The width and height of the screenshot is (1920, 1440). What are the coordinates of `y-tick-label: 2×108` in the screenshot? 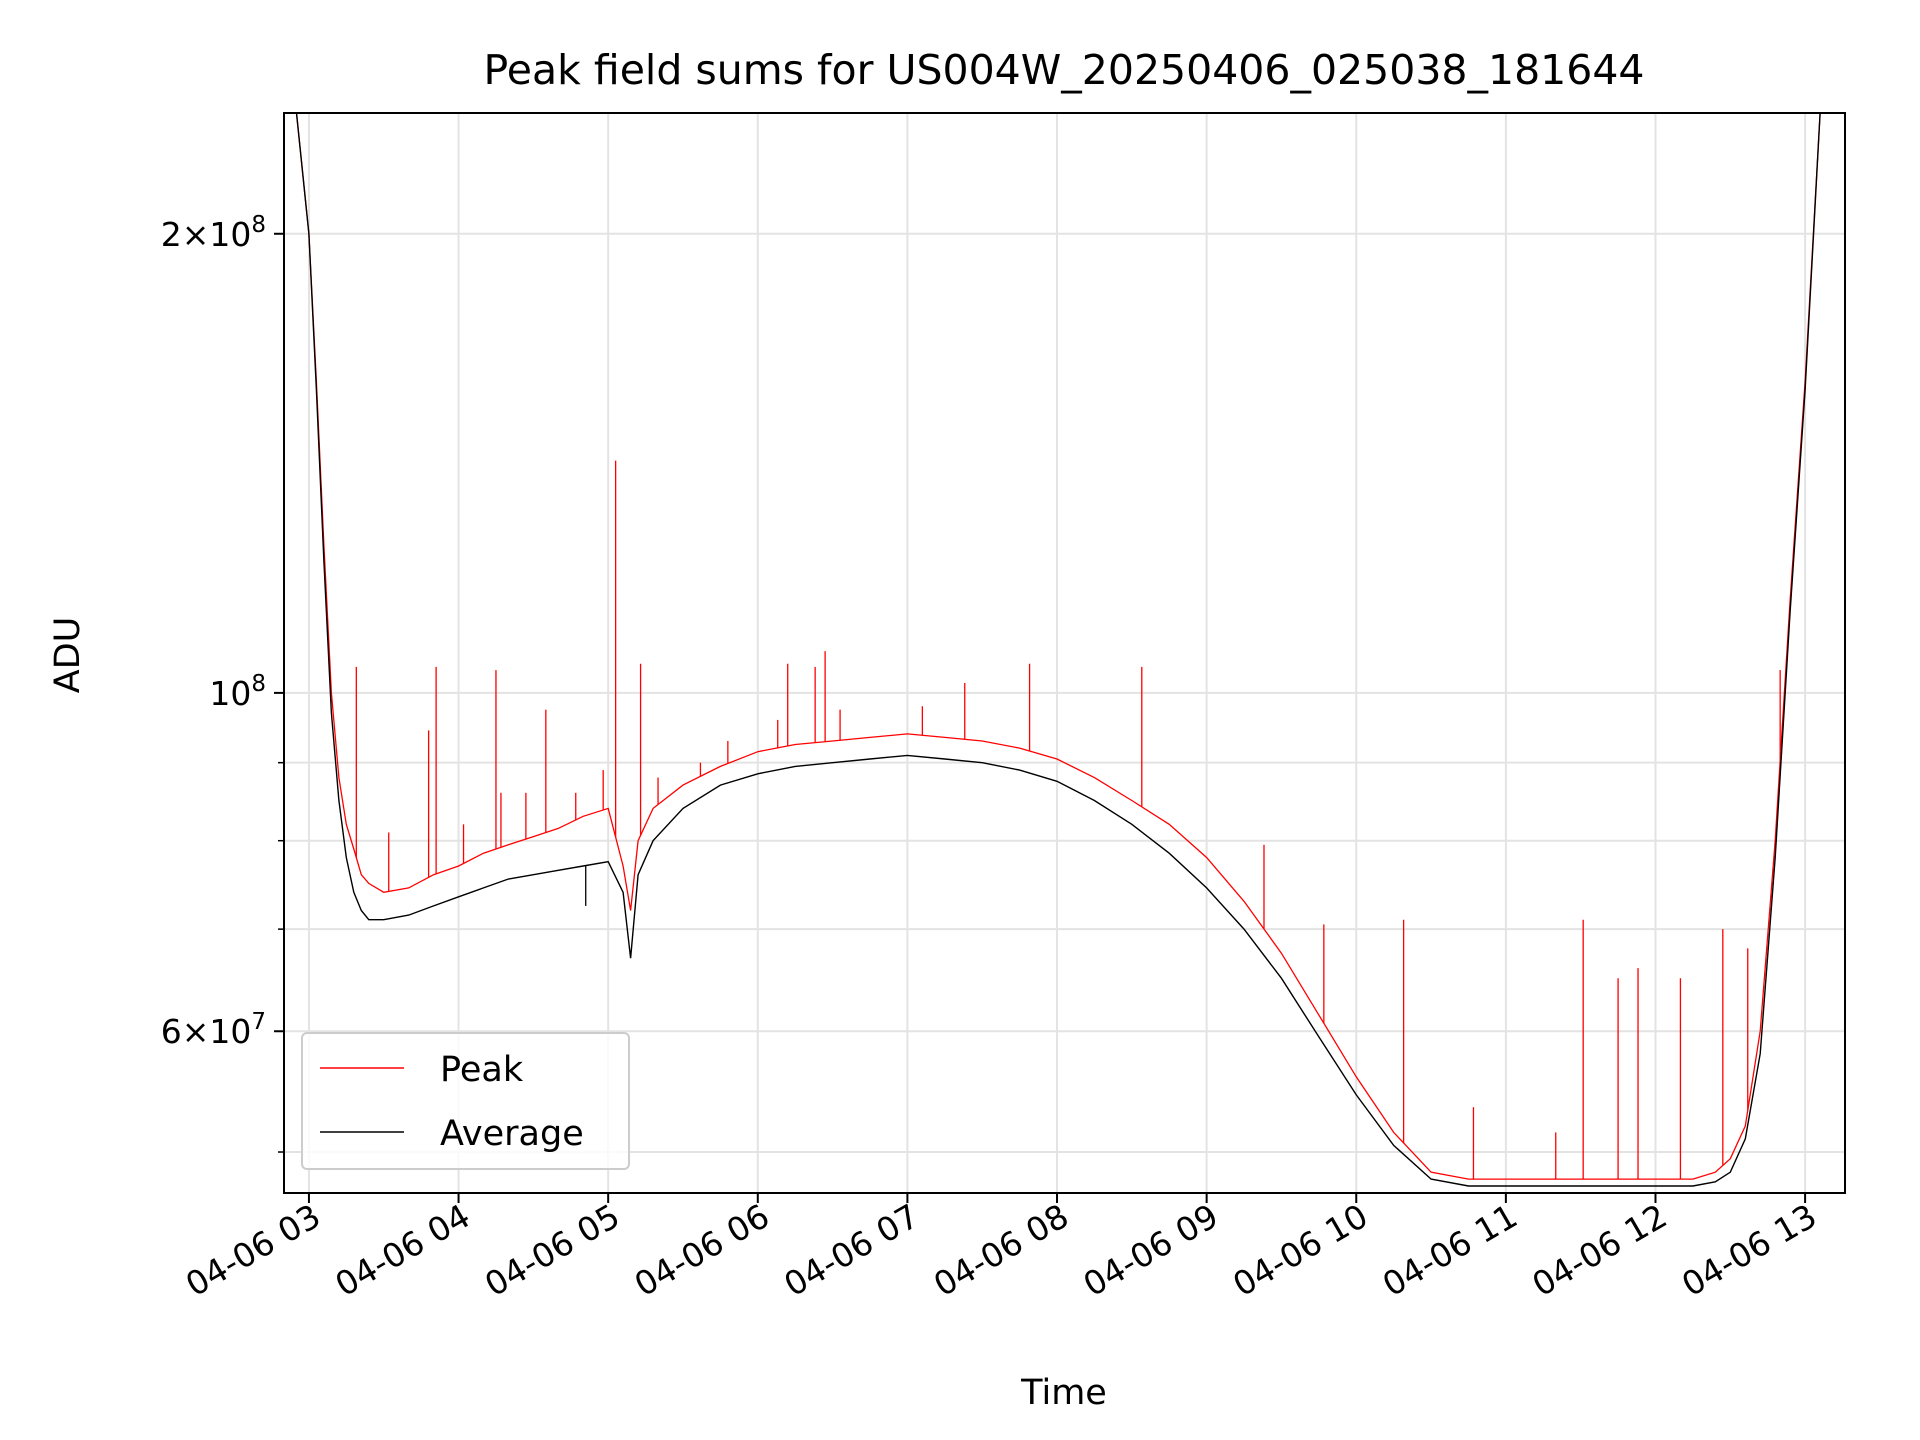 It's located at (213, 233).